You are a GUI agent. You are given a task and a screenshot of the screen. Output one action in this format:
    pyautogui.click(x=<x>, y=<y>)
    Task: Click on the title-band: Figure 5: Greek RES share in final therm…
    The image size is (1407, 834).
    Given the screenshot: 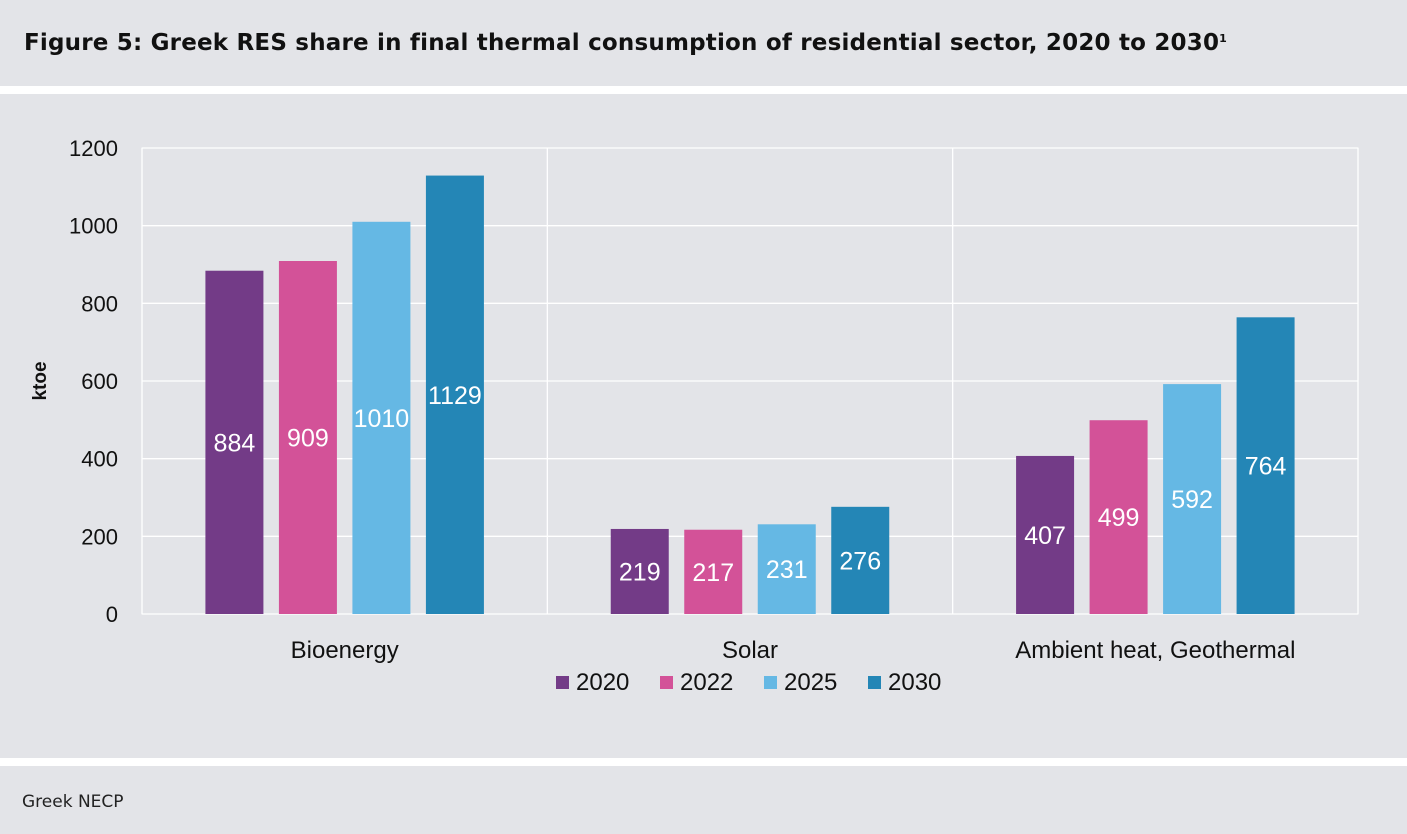 What is the action you would take?
    pyautogui.click(x=703, y=43)
    